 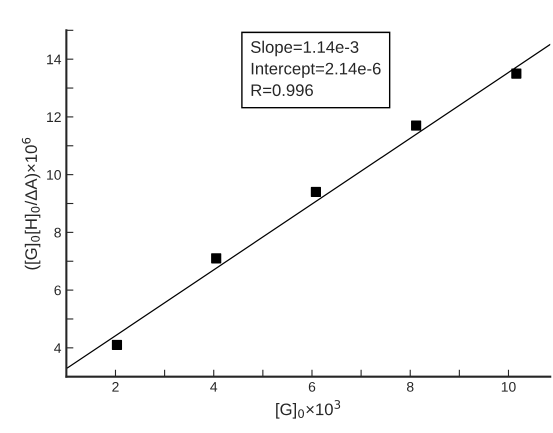 What do you see at coordinates (308, 409) in the screenshot?
I see `x-axis-title: [G]$_{0}$×10$^{3}$` at bounding box center [308, 409].